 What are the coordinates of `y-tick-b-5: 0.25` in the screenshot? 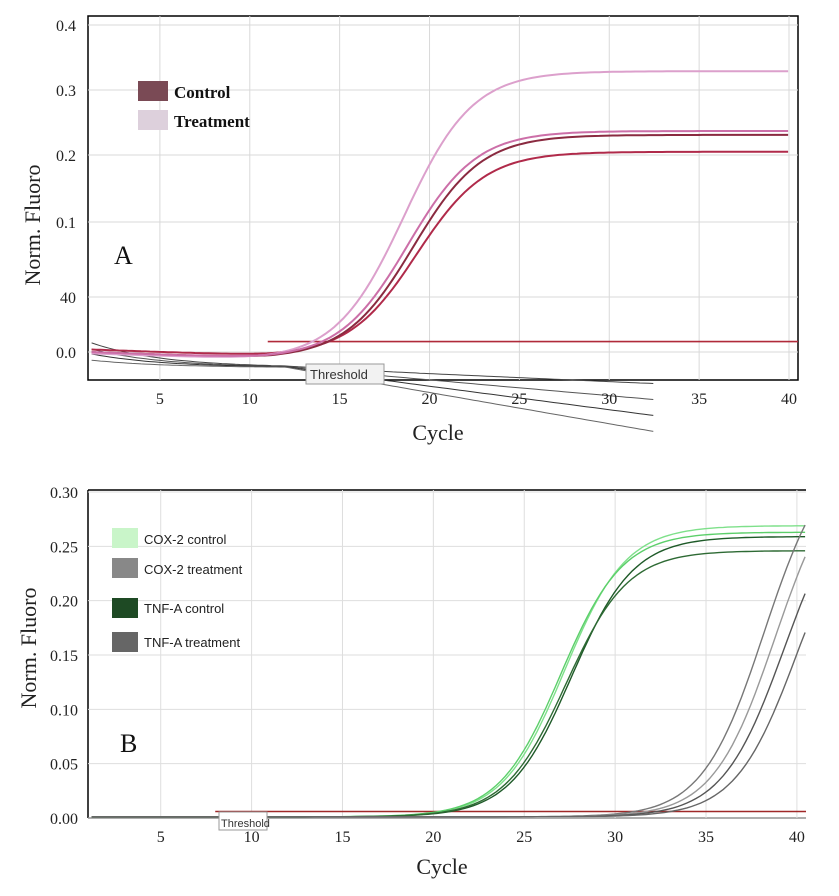 It's located at (64, 547).